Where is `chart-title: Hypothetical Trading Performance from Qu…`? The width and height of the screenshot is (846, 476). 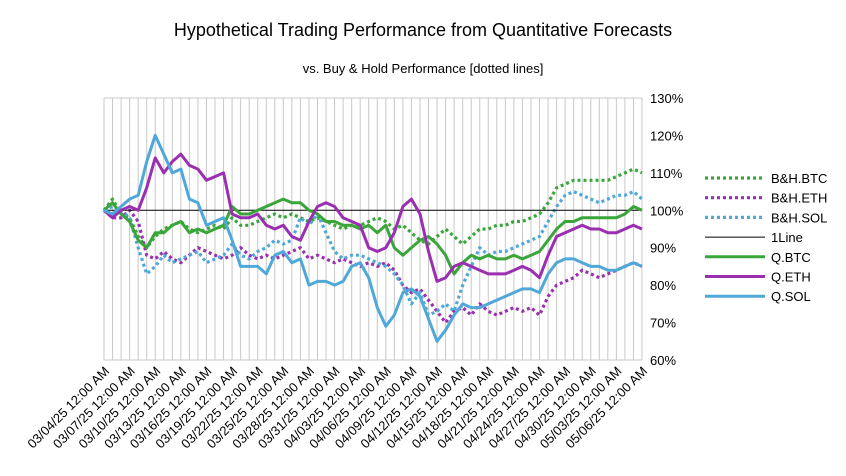
chart-title: Hypothetical Trading Performance from Qu… is located at coordinates (423, 30).